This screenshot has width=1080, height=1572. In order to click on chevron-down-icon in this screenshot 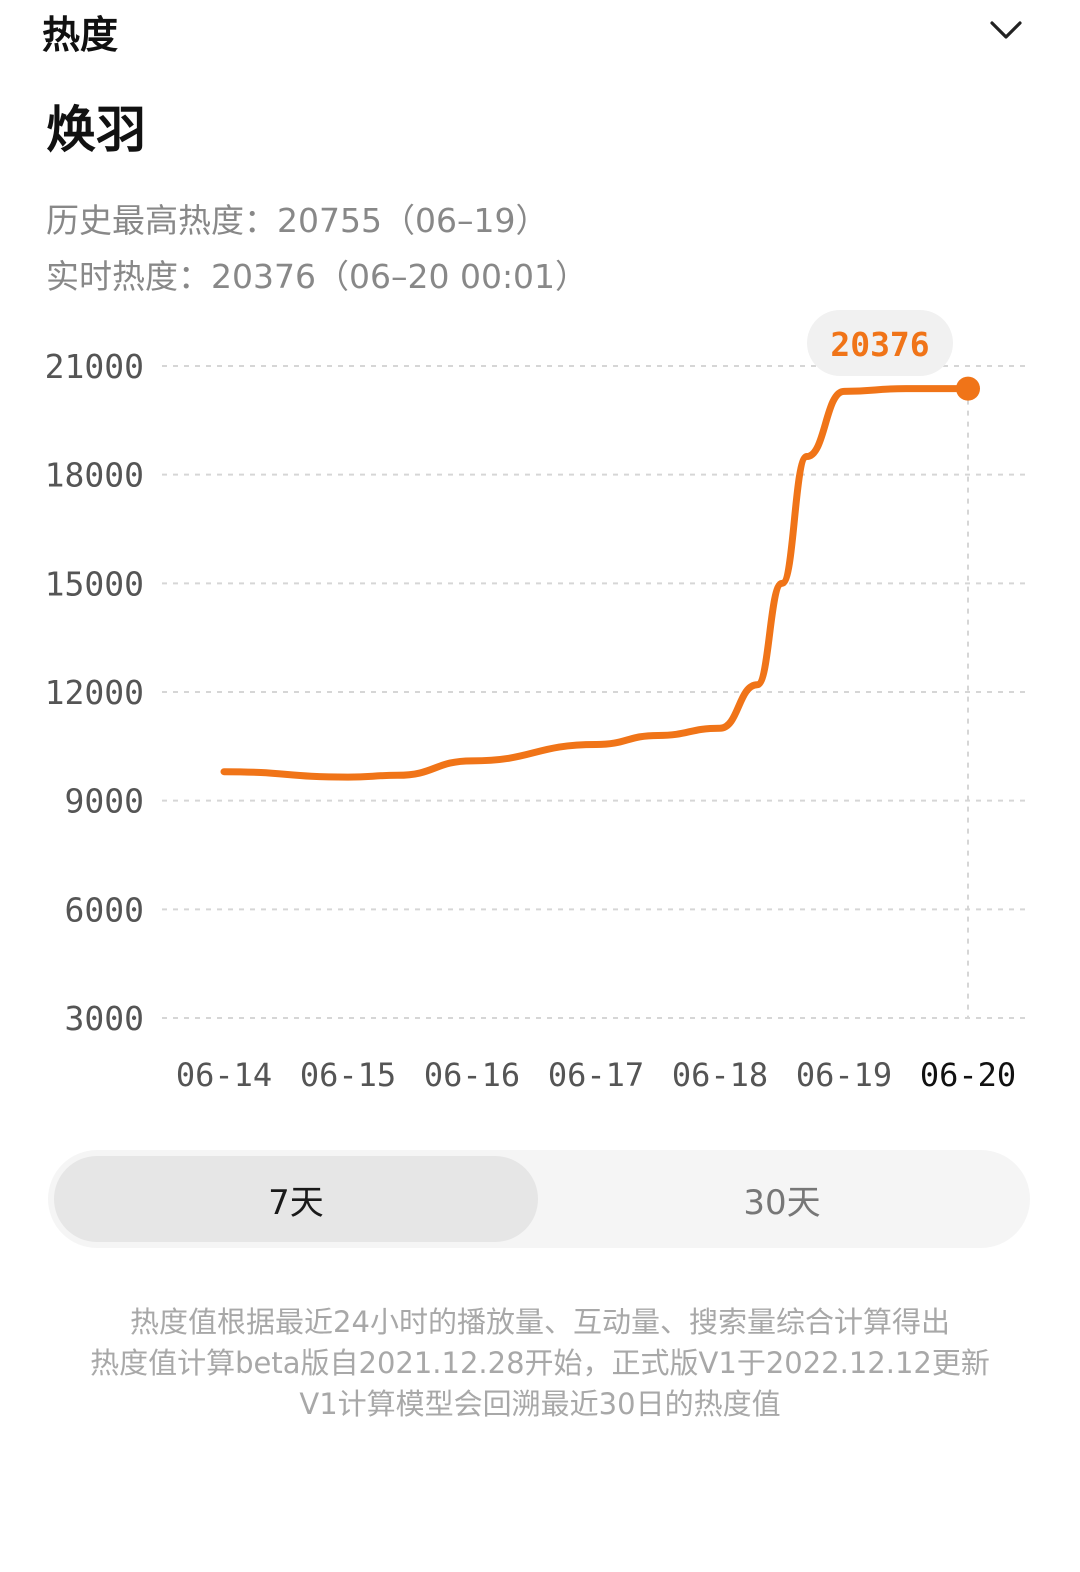, I will do `click(1006, 30)`.